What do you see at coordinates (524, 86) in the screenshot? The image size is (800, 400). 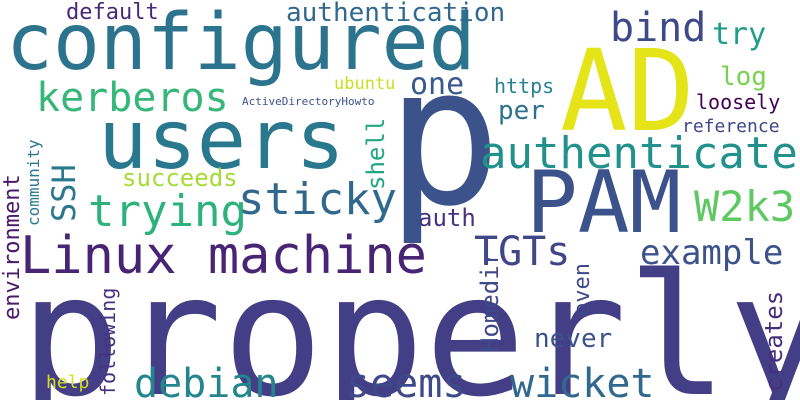 I see `word-https: https` at bounding box center [524, 86].